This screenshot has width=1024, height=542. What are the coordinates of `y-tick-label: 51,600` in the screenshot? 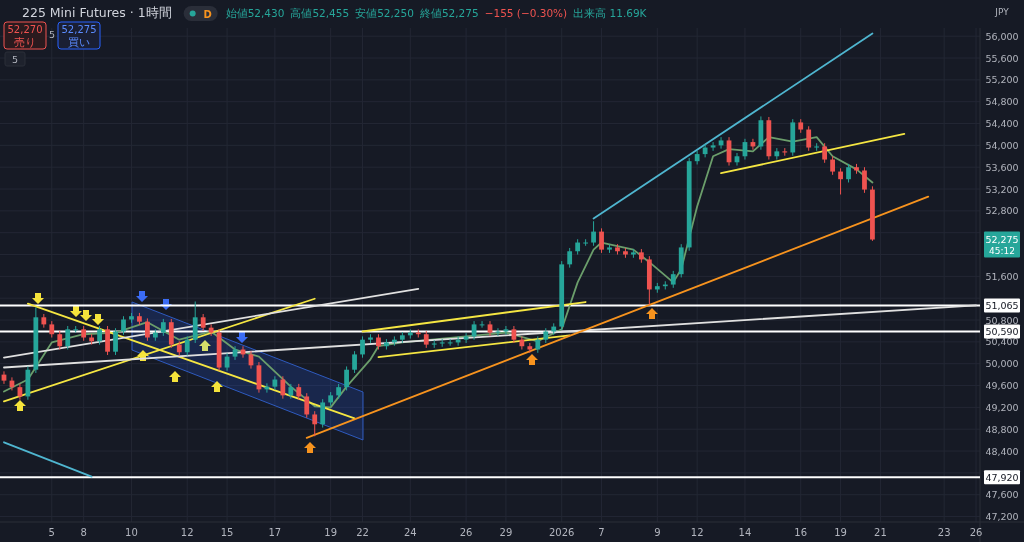 It's located at (1002, 276).